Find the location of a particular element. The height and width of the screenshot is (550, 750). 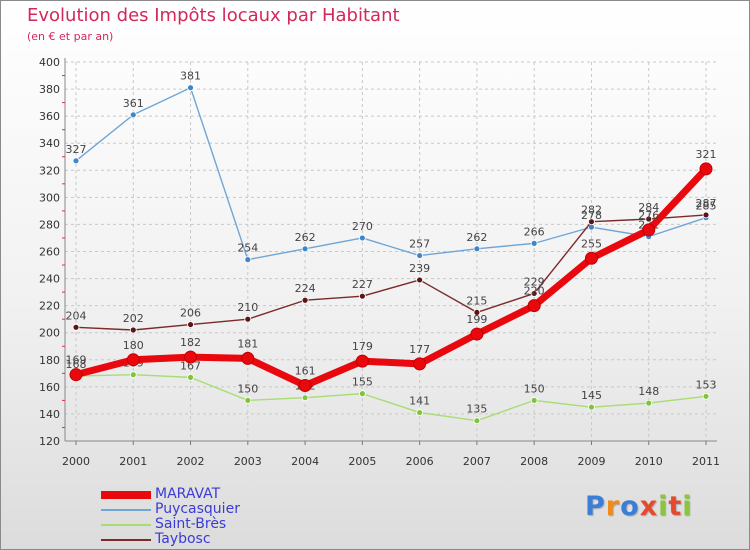

point-taybosc-2002 is located at coordinates (190, 324).